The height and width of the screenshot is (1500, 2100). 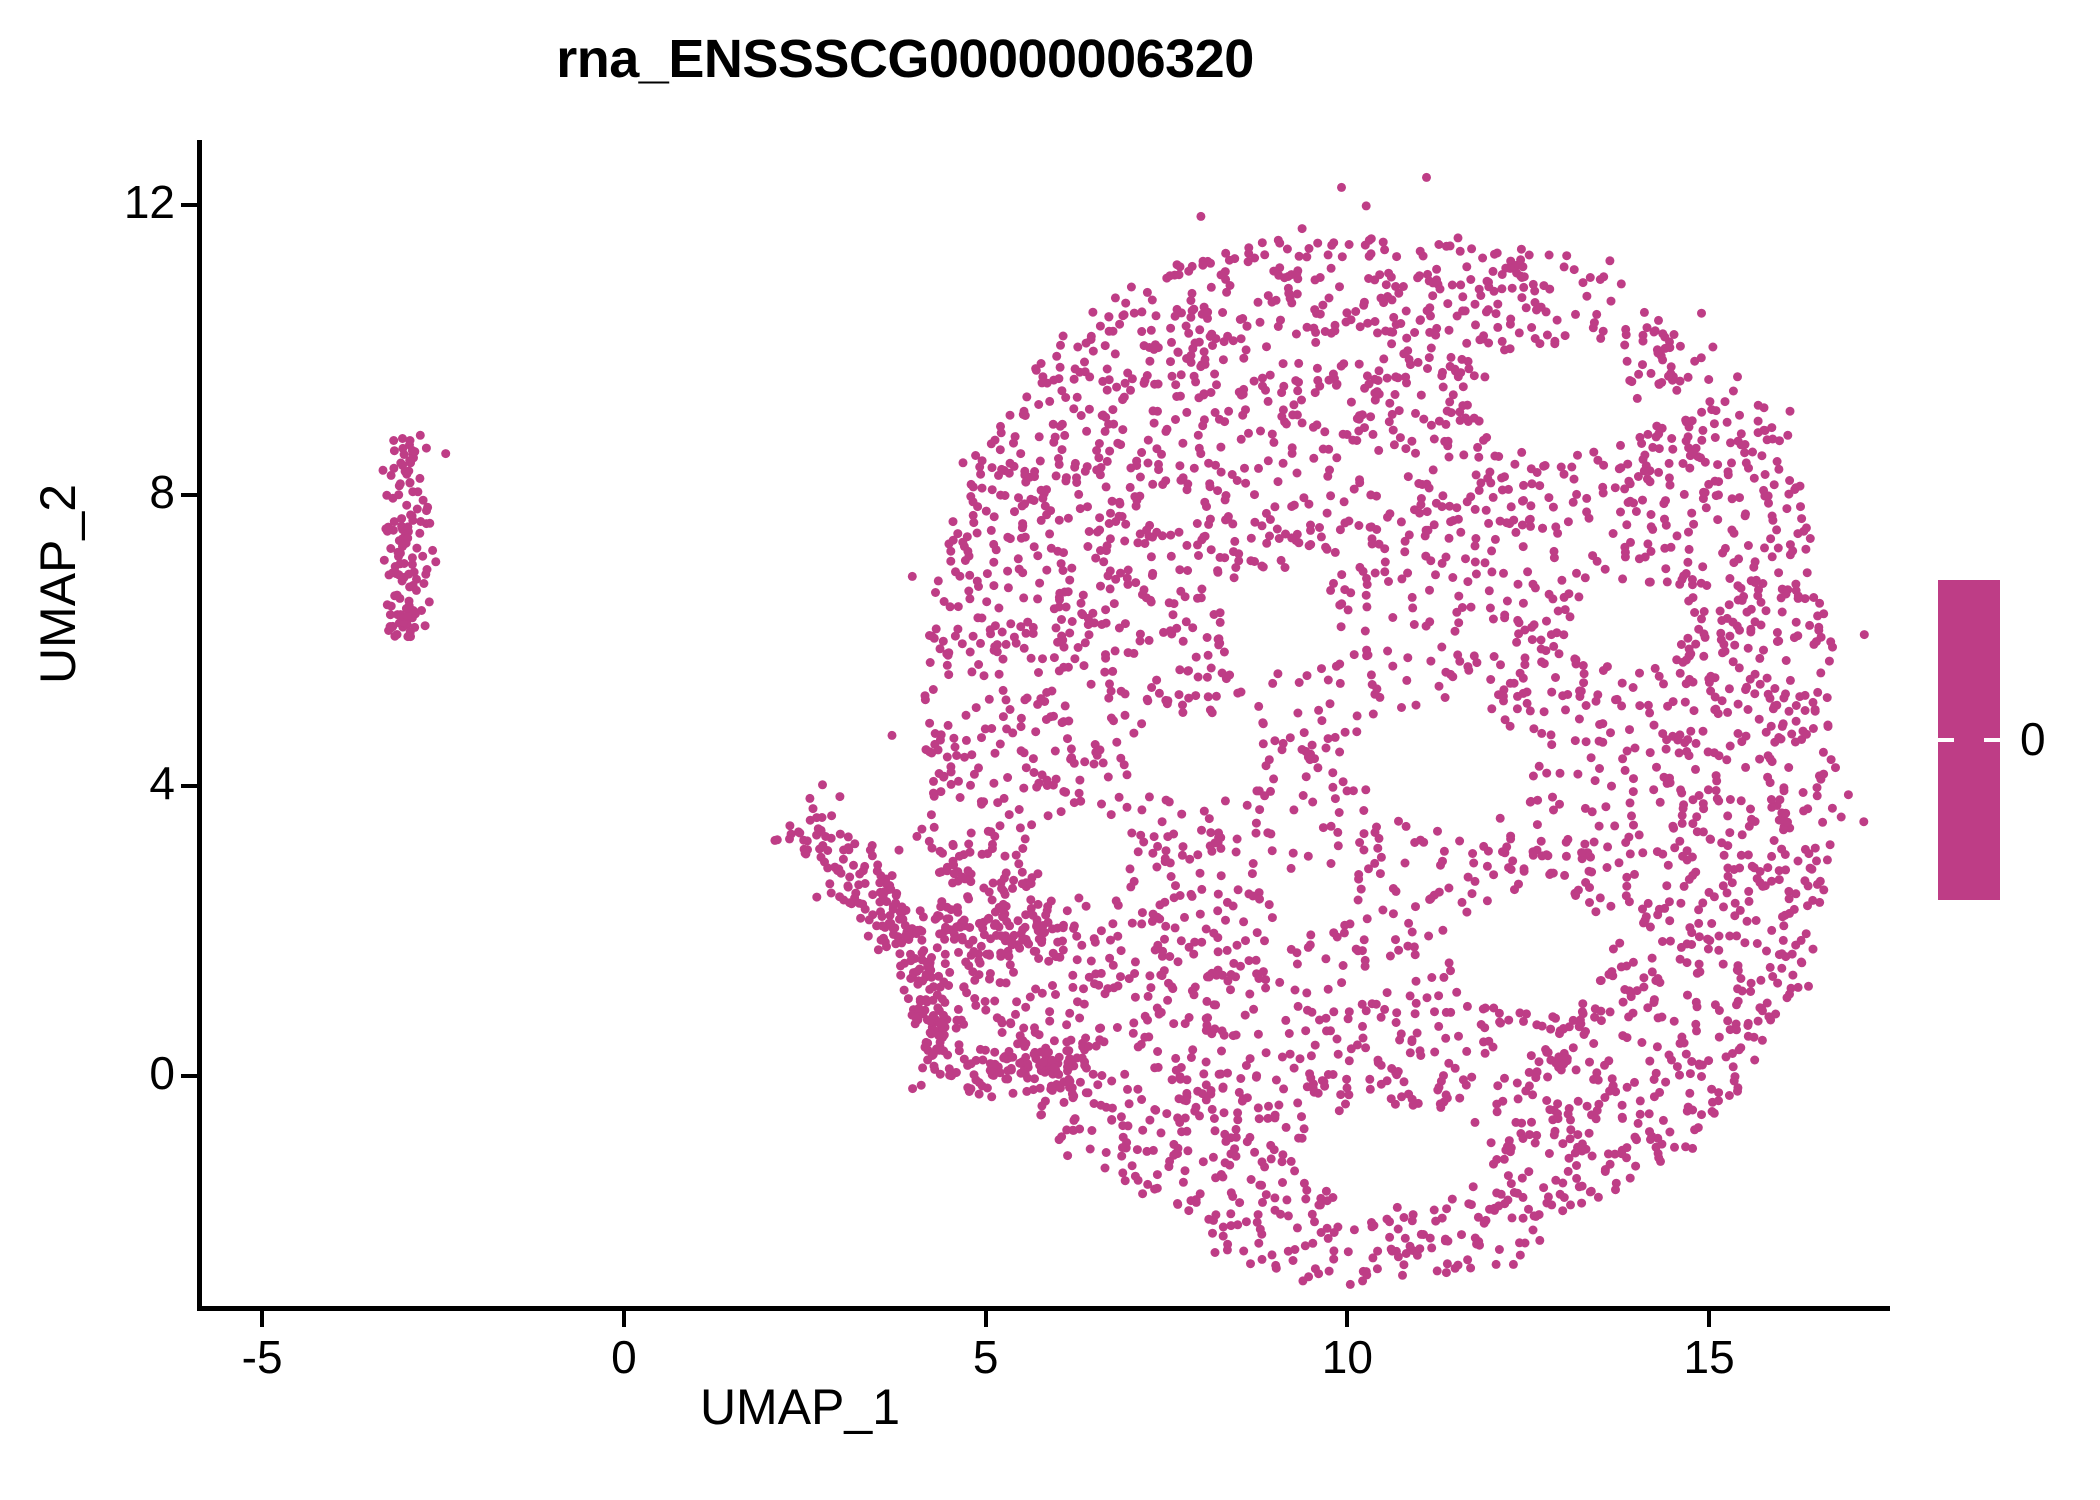 What do you see at coordinates (800, 1407) in the screenshot?
I see `x-axis-label: UMAP_1` at bounding box center [800, 1407].